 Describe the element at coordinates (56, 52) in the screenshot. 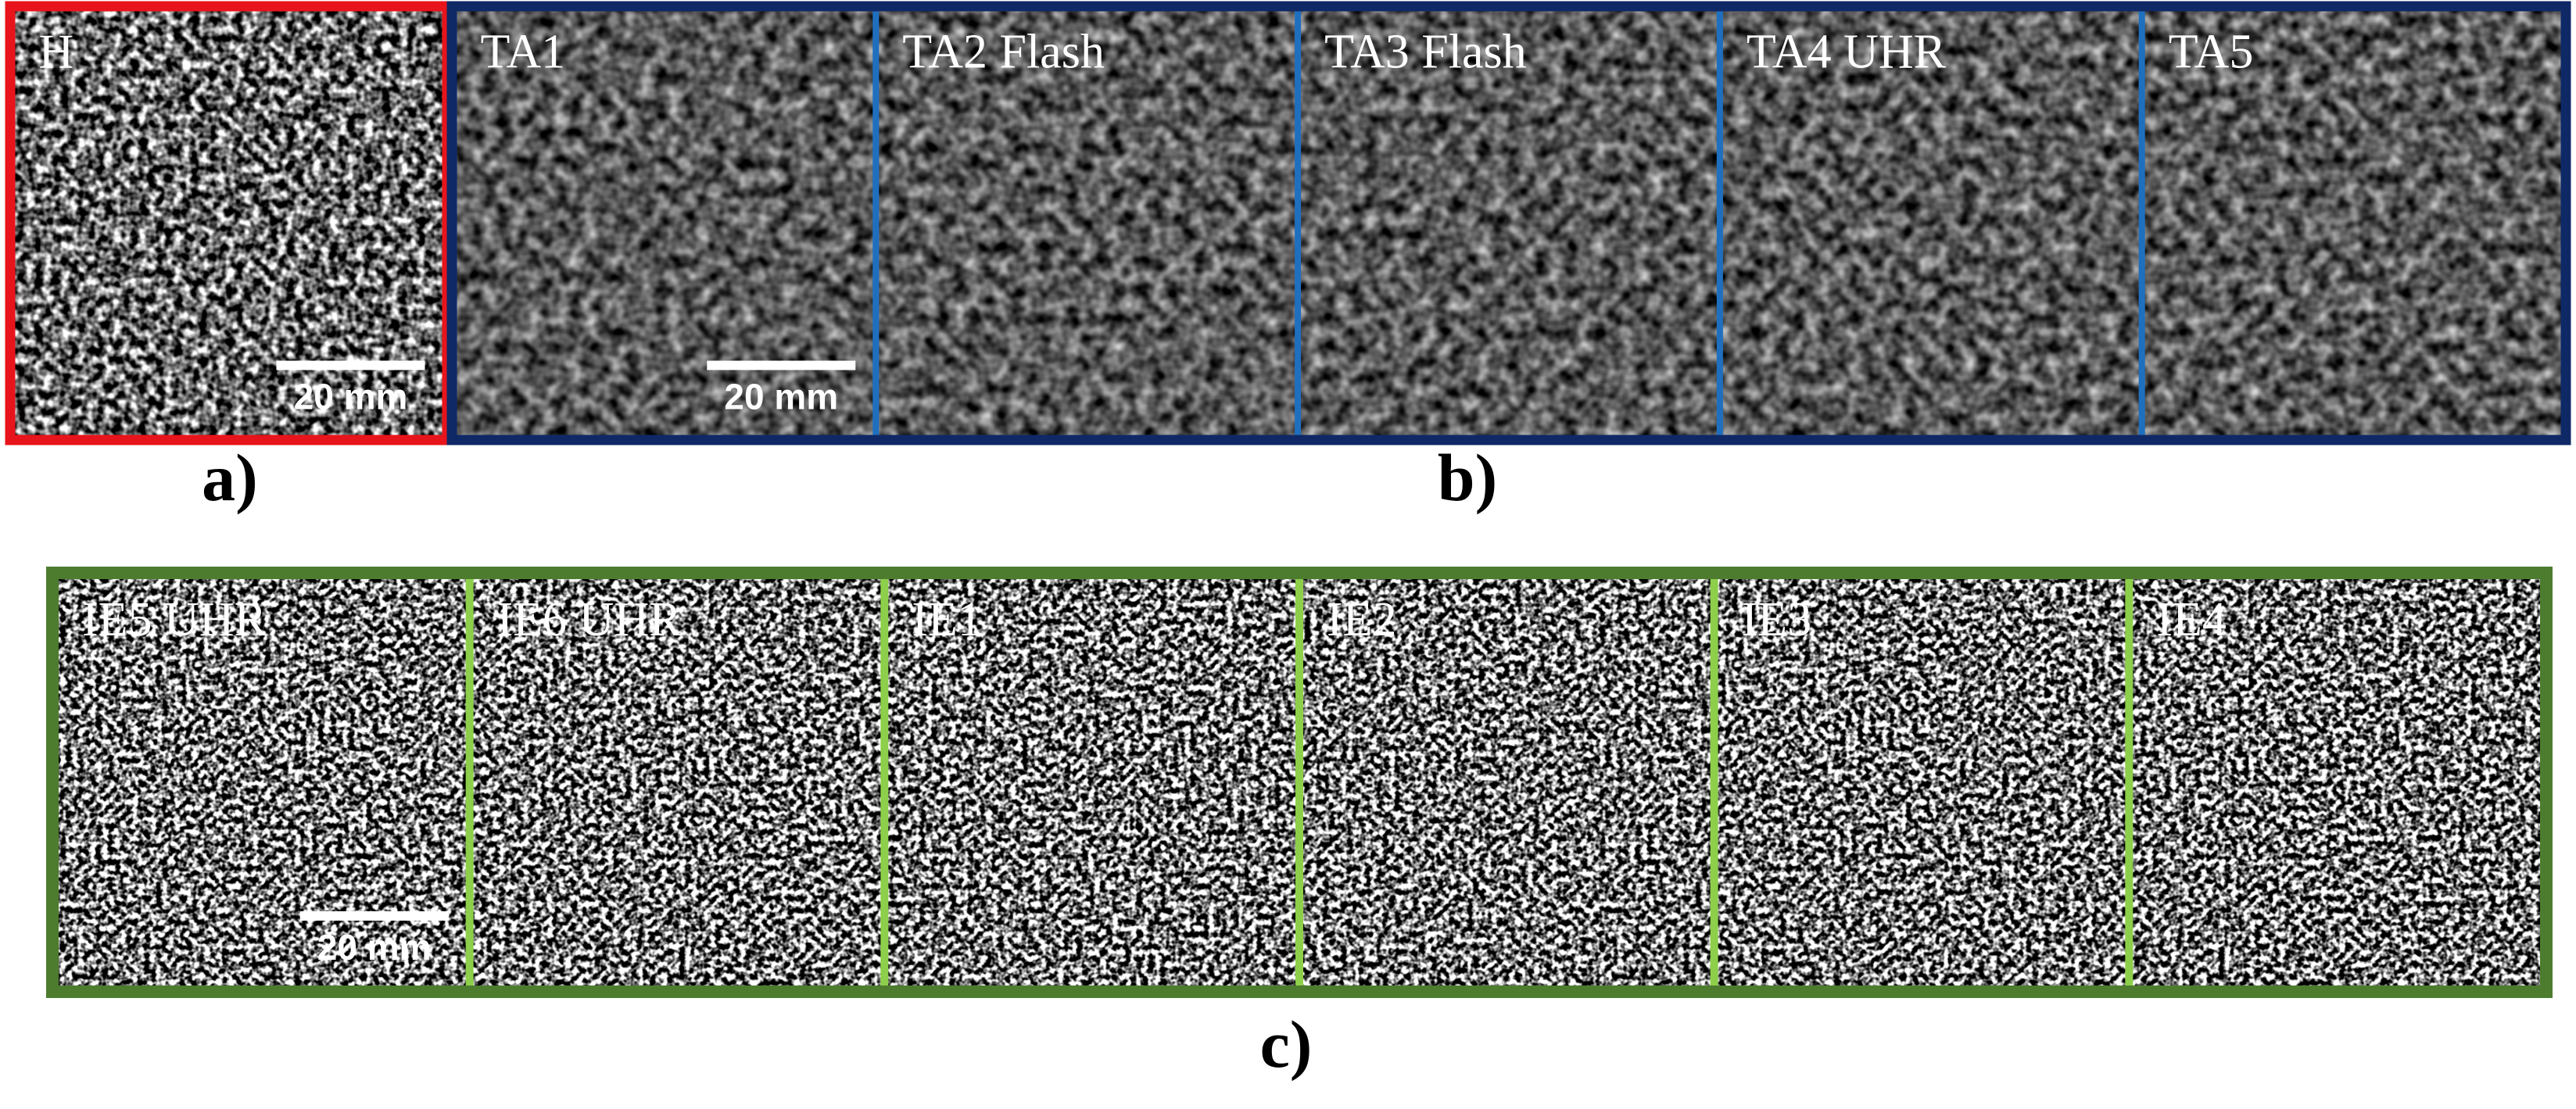

I see `panel-label: H` at that location.